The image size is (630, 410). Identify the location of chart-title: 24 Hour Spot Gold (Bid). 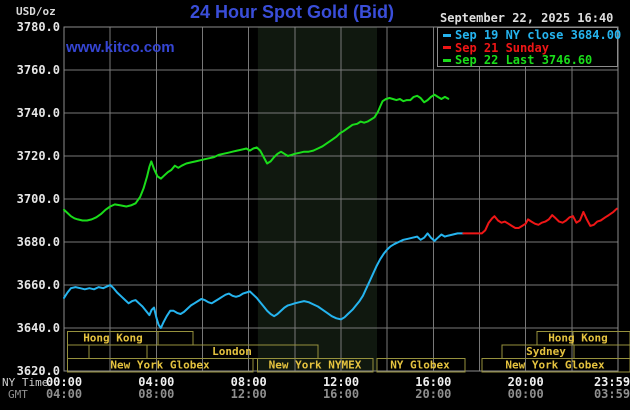
(292, 12).